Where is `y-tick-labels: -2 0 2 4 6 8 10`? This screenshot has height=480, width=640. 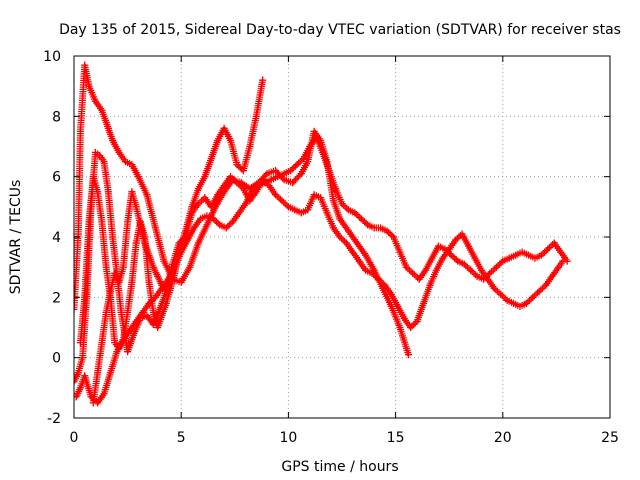
y-tick-labels: -2 0 2 4 6 8 10 is located at coordinates (52, 238).